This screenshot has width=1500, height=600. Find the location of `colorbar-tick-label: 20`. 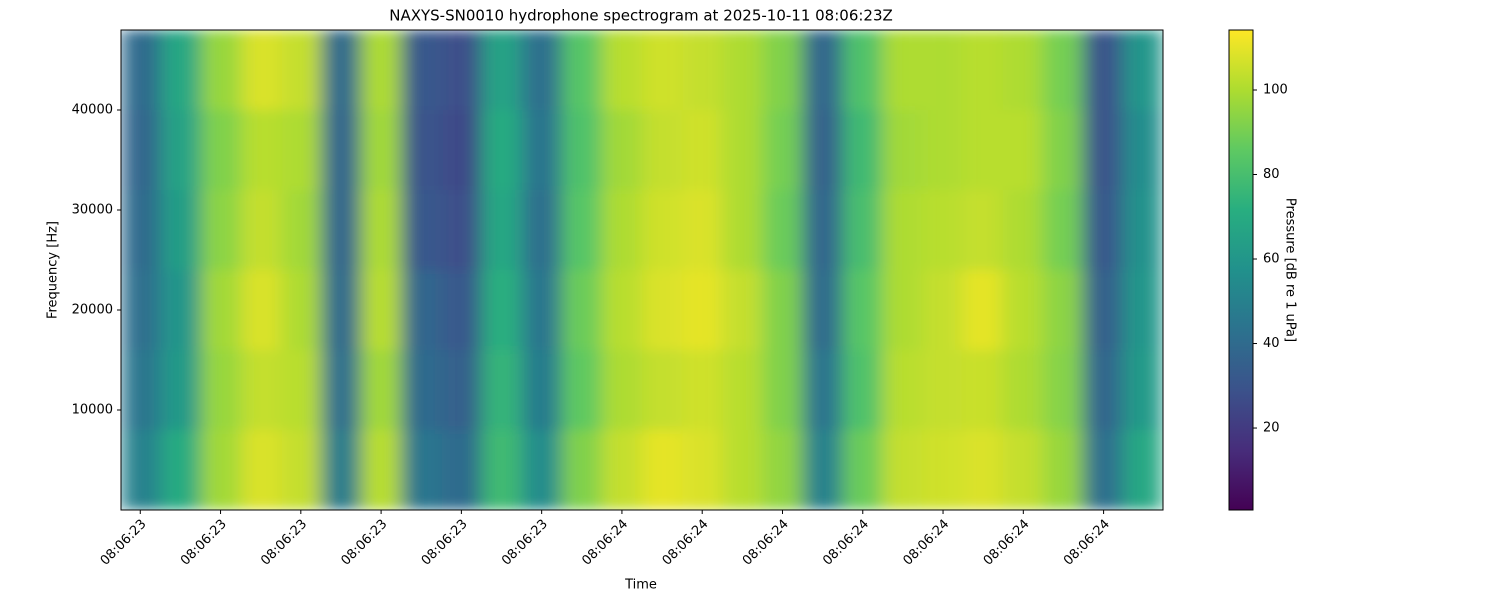

colorbar-tick-label: 20 is located at coordinates (1271, 428).